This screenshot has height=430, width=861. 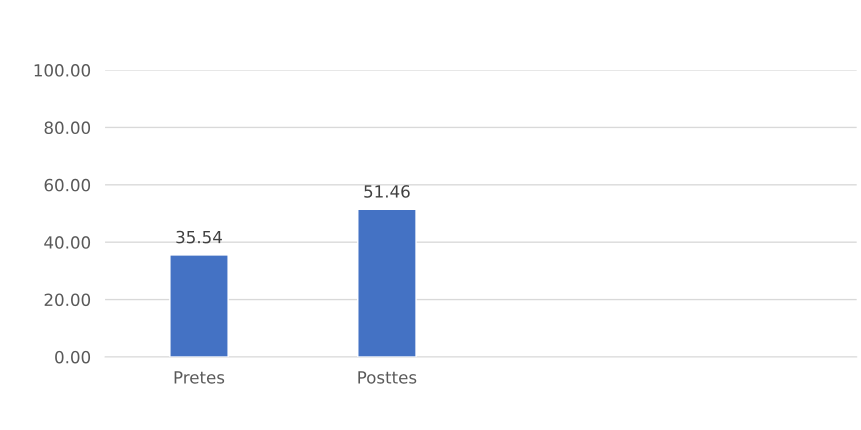 What do you see at coordinates (72, 357) in the screenshot?
I see `y-tick-label: 0.00` at bounding box center [72, 357].